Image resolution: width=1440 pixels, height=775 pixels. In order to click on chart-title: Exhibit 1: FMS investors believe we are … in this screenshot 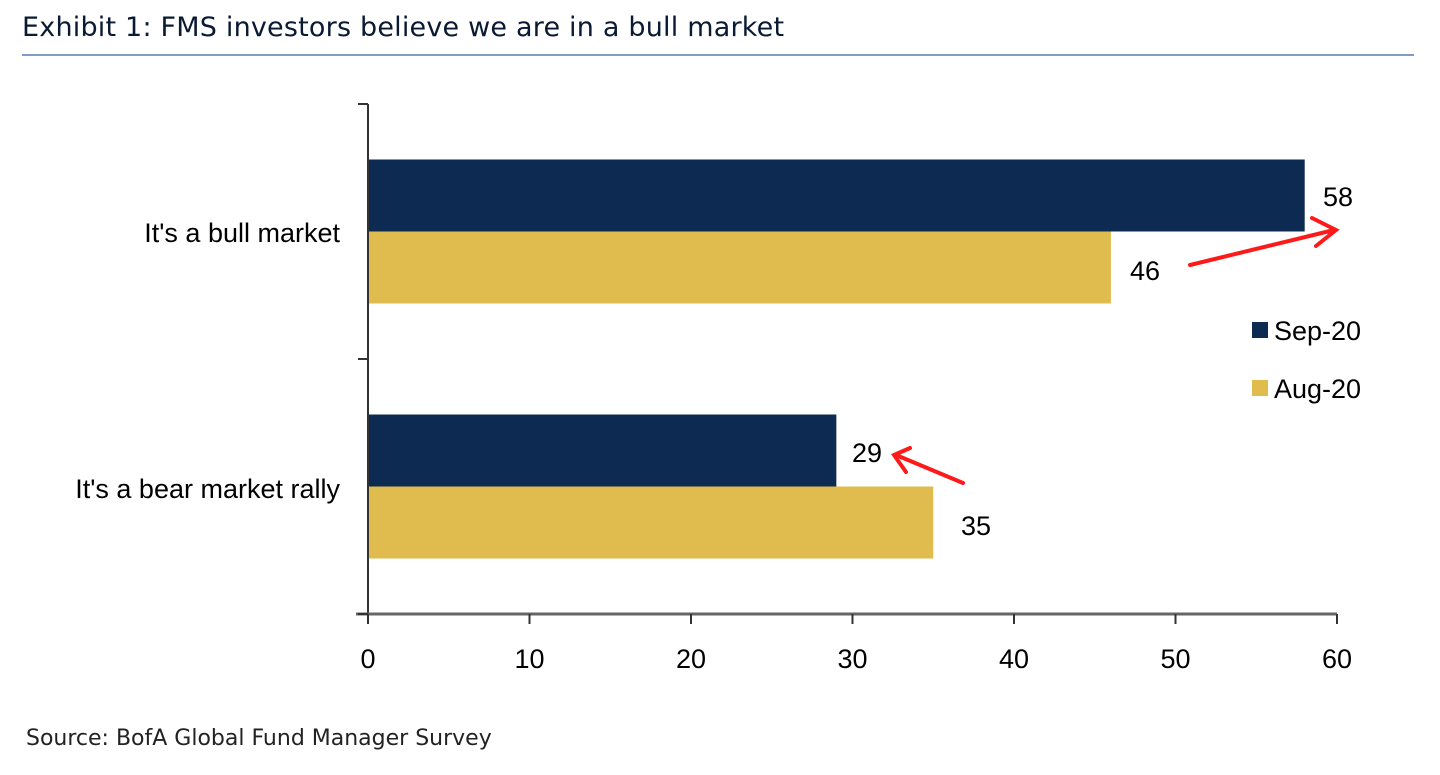, I will do `click(403, 27)`.